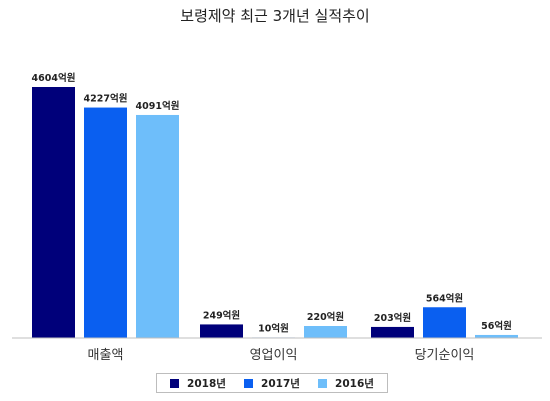 Image resolution: width=550 pixels, height=401 pixels. Describe the element at coordinates (54, 78) in the screenshot. I see `data-label: 4604억원` at that location.